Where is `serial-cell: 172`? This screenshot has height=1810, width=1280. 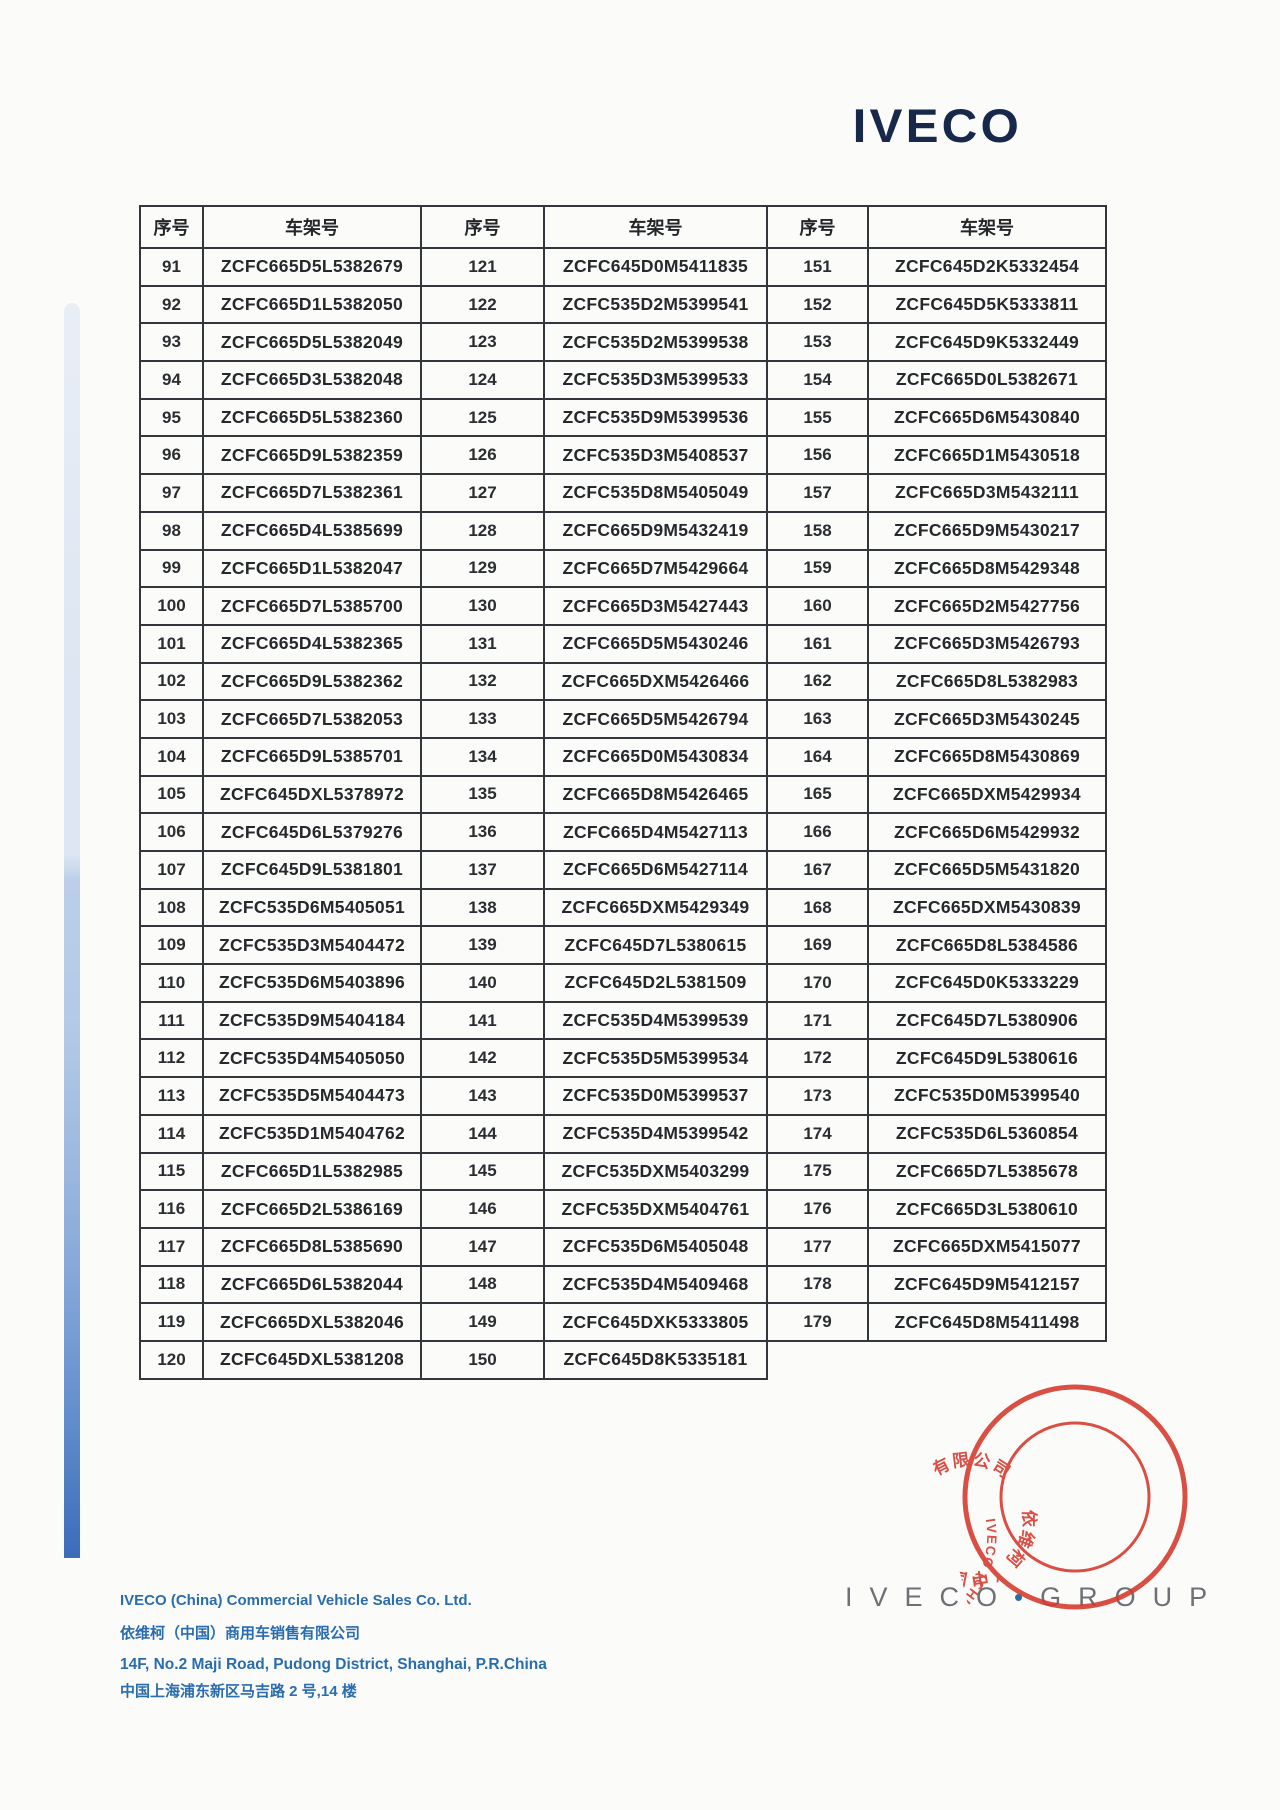
serial-cell: 172 is located at coordinates (817, 1058).